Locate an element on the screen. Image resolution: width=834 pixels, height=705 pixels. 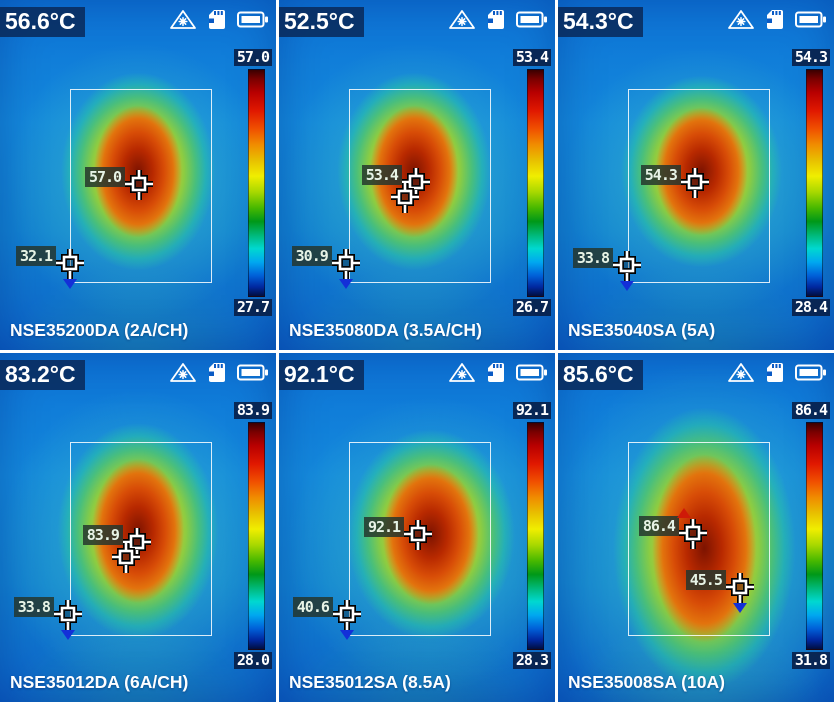
max-temp-readout: 56.6°C is located at coordinates (42, 22).